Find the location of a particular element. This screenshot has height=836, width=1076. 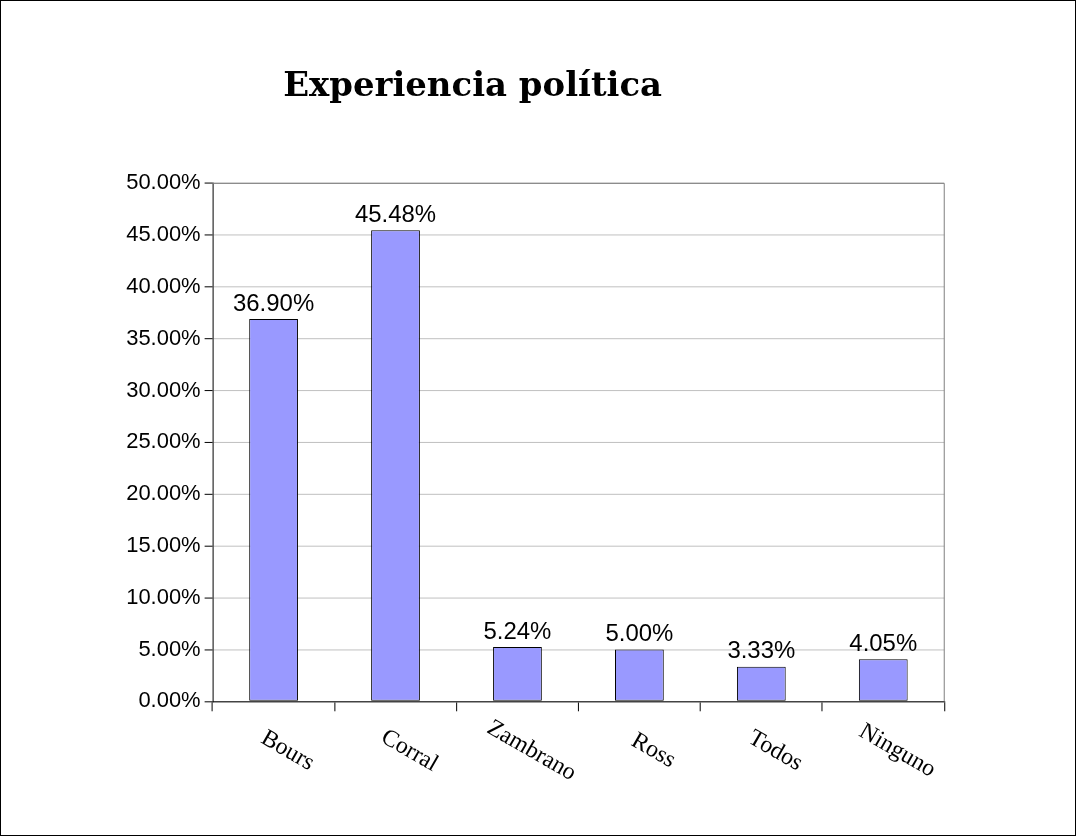

y-tick-label: 30.00% is located at coordinates (163, 389).